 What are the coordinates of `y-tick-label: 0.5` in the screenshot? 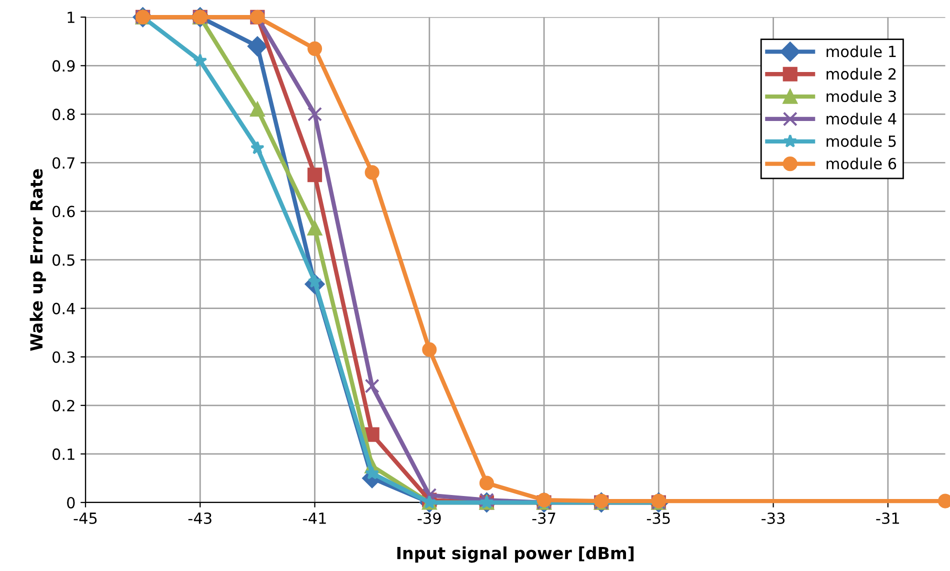 It's located at (63, 260).